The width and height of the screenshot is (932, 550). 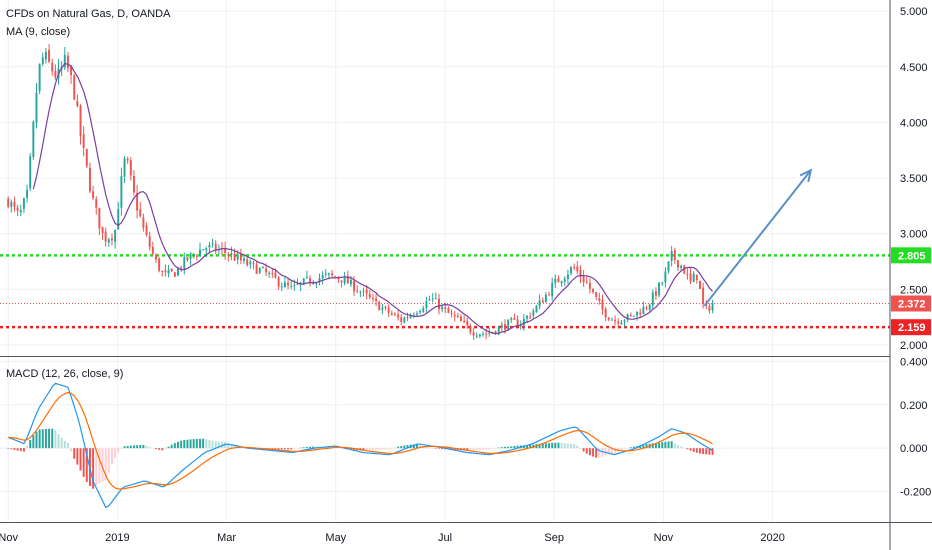 What do you see at coordinates (806, 175) in the screenshot?
I see `projection-arrow-head` at bounding box center [806, 175].